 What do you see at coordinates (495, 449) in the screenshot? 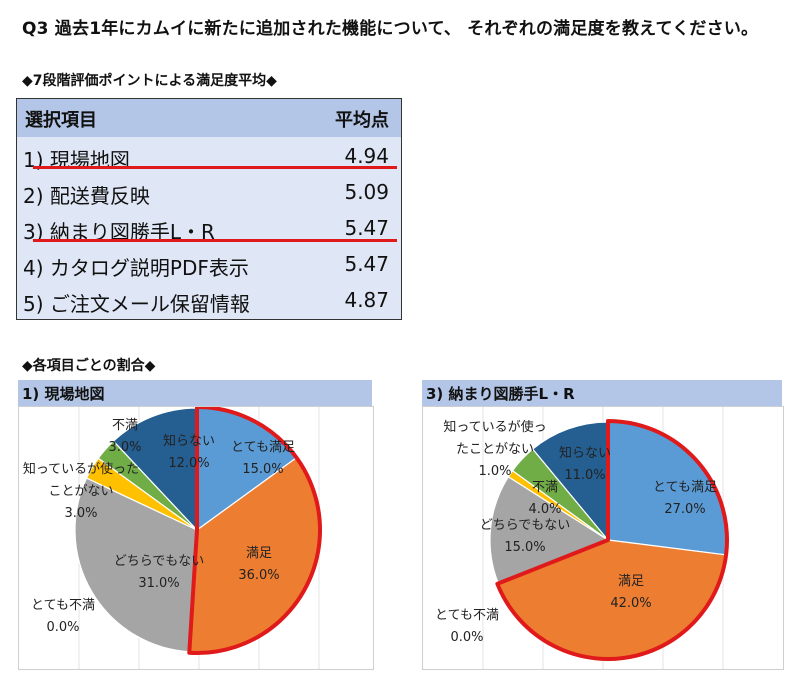
I see `slice-label-知っているが使ったことがない: たことがない` at bounding box center [495, 449].